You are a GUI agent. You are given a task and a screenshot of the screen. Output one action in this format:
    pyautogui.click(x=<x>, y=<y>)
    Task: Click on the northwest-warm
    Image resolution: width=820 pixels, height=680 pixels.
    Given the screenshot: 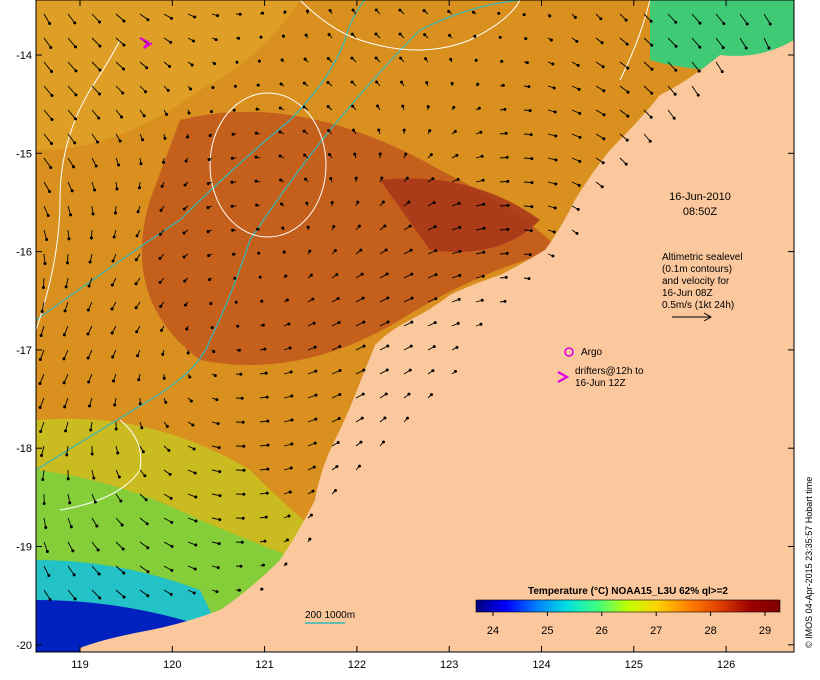 What is the action you would take?
    pyautogui.click(x=168, y=75)
    